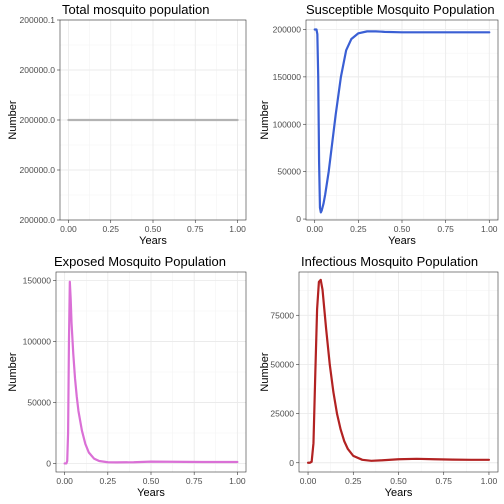 This screenshot has height=504, width=504. I want to click on y-tick-label: 200000, so click(287, 29).